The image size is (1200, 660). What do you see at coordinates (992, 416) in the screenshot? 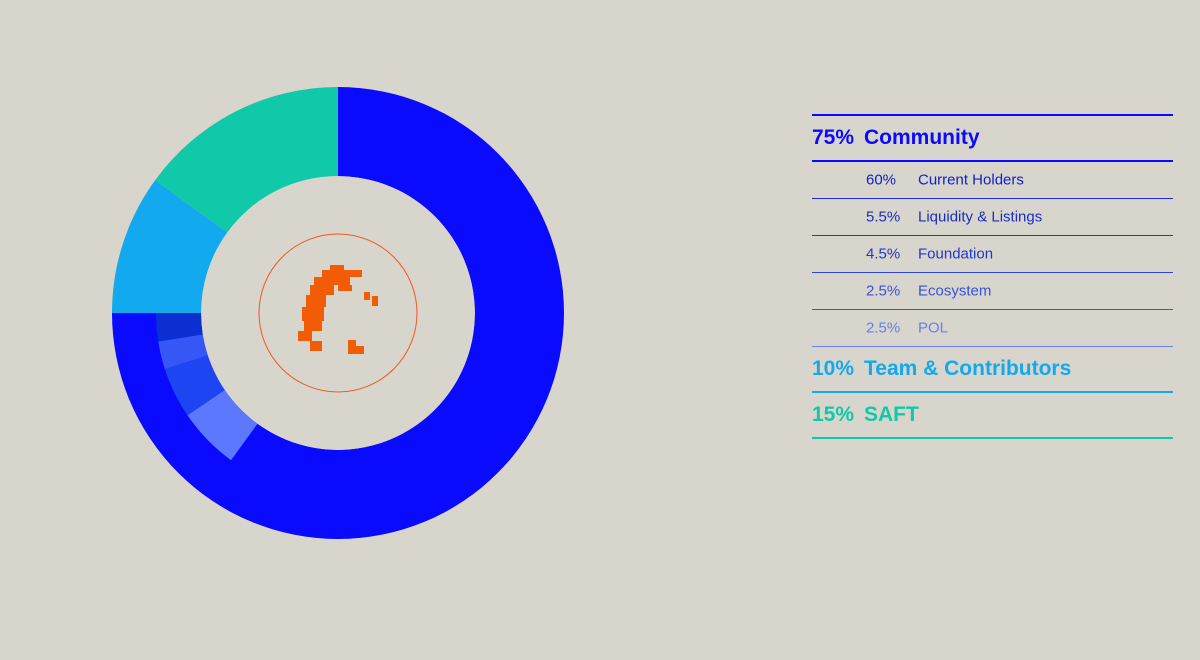
I see `legend-group: 15% SAFT` at bounding box center [992, 416].